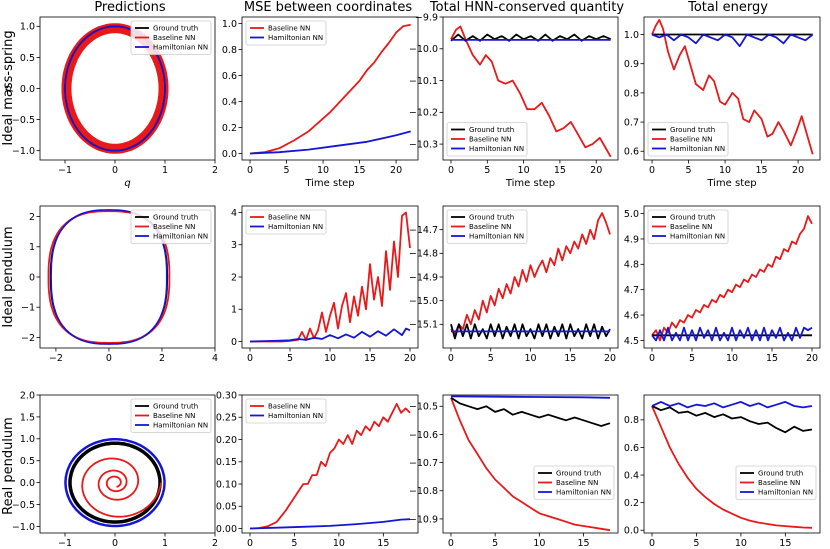  What do you see at coordinates (423, 463) in the screenshot?
I see `y-tick-label: −10.7` at bounding box center [423, 463].